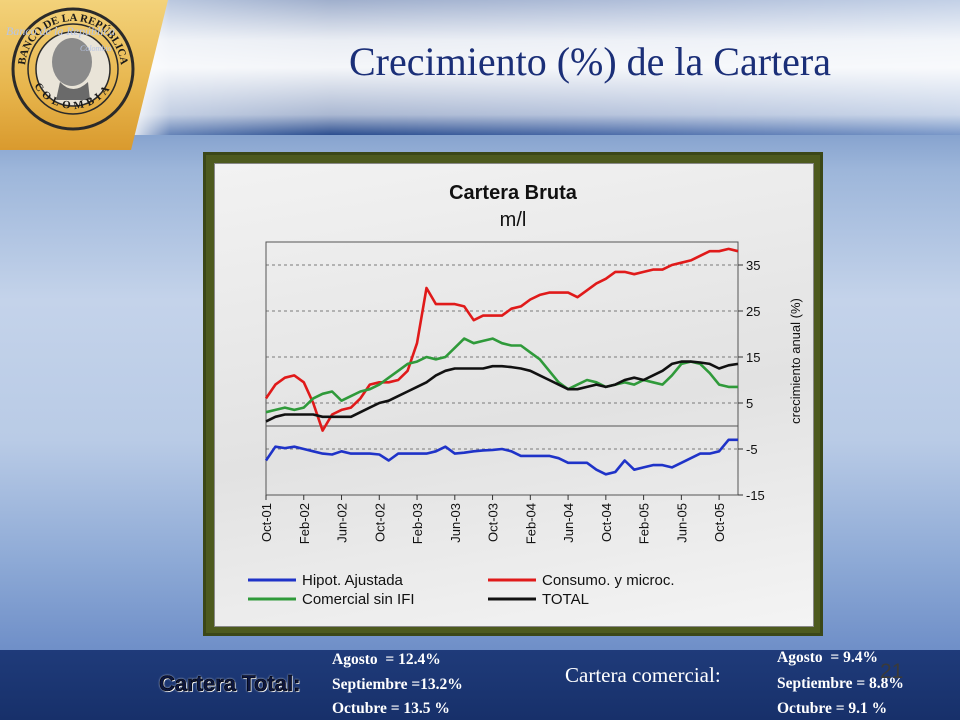  Describe the element at coordinates (643, 675) in the screenshot. I see `cartera-comercial-label: Cartera comercial:` at that location.